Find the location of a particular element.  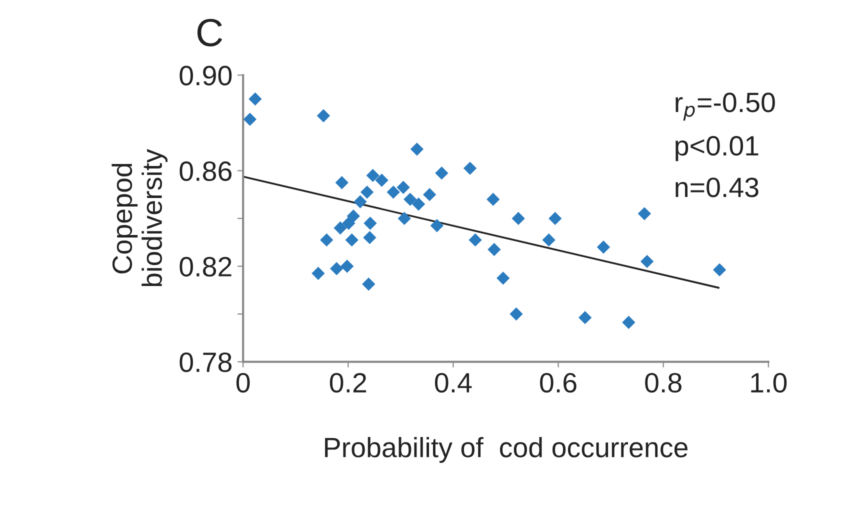

y-tick-label: 0.86 is located at coordinates (206, 171).